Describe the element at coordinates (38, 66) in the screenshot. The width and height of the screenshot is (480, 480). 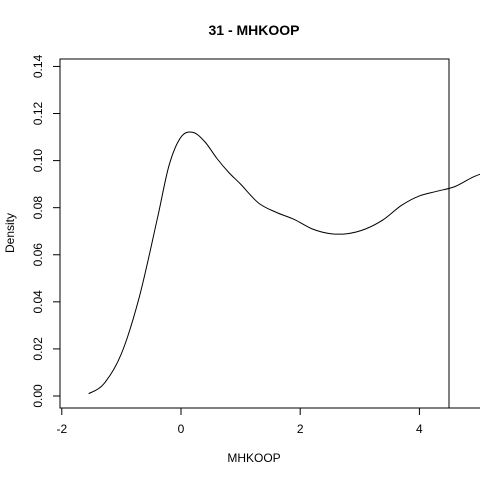
I see `y-tick-label: 0.14` at that location.